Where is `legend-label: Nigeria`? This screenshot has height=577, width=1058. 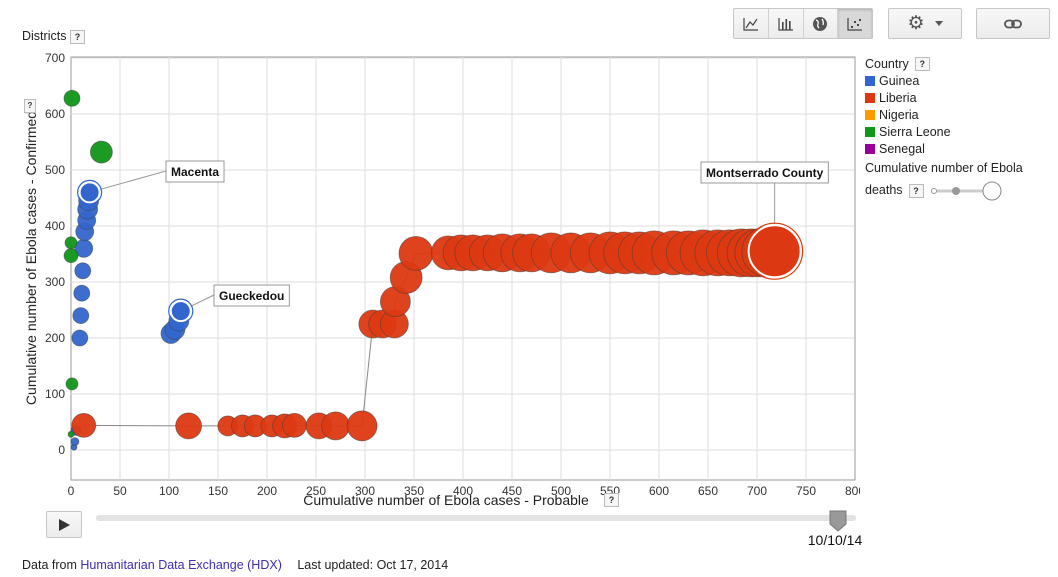 legend-label: Nigeria is located at coordinates (899, 114).